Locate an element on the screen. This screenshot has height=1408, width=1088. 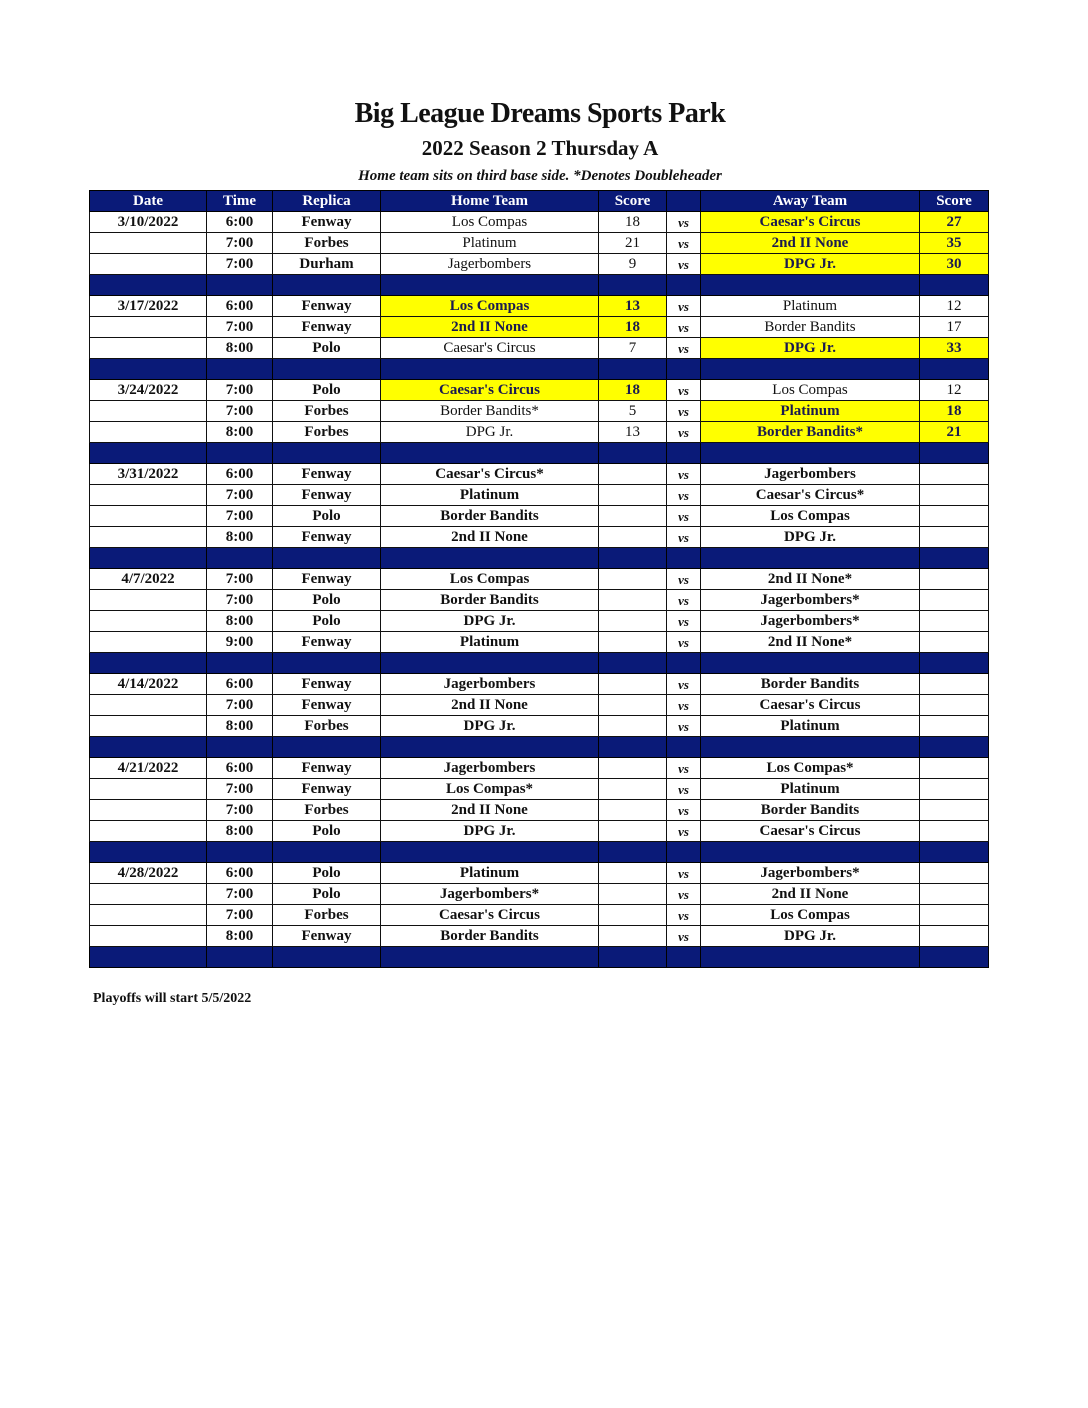
time-cell: 9:00 is located at coordinates (239, 642).